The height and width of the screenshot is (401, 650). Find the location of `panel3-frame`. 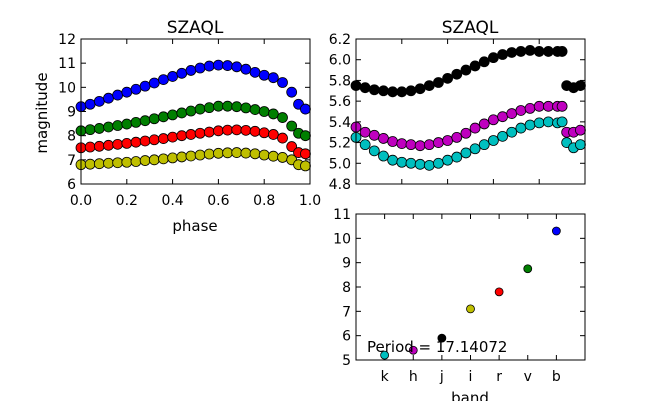

panel3-frame is located at coordinates (470, 287).